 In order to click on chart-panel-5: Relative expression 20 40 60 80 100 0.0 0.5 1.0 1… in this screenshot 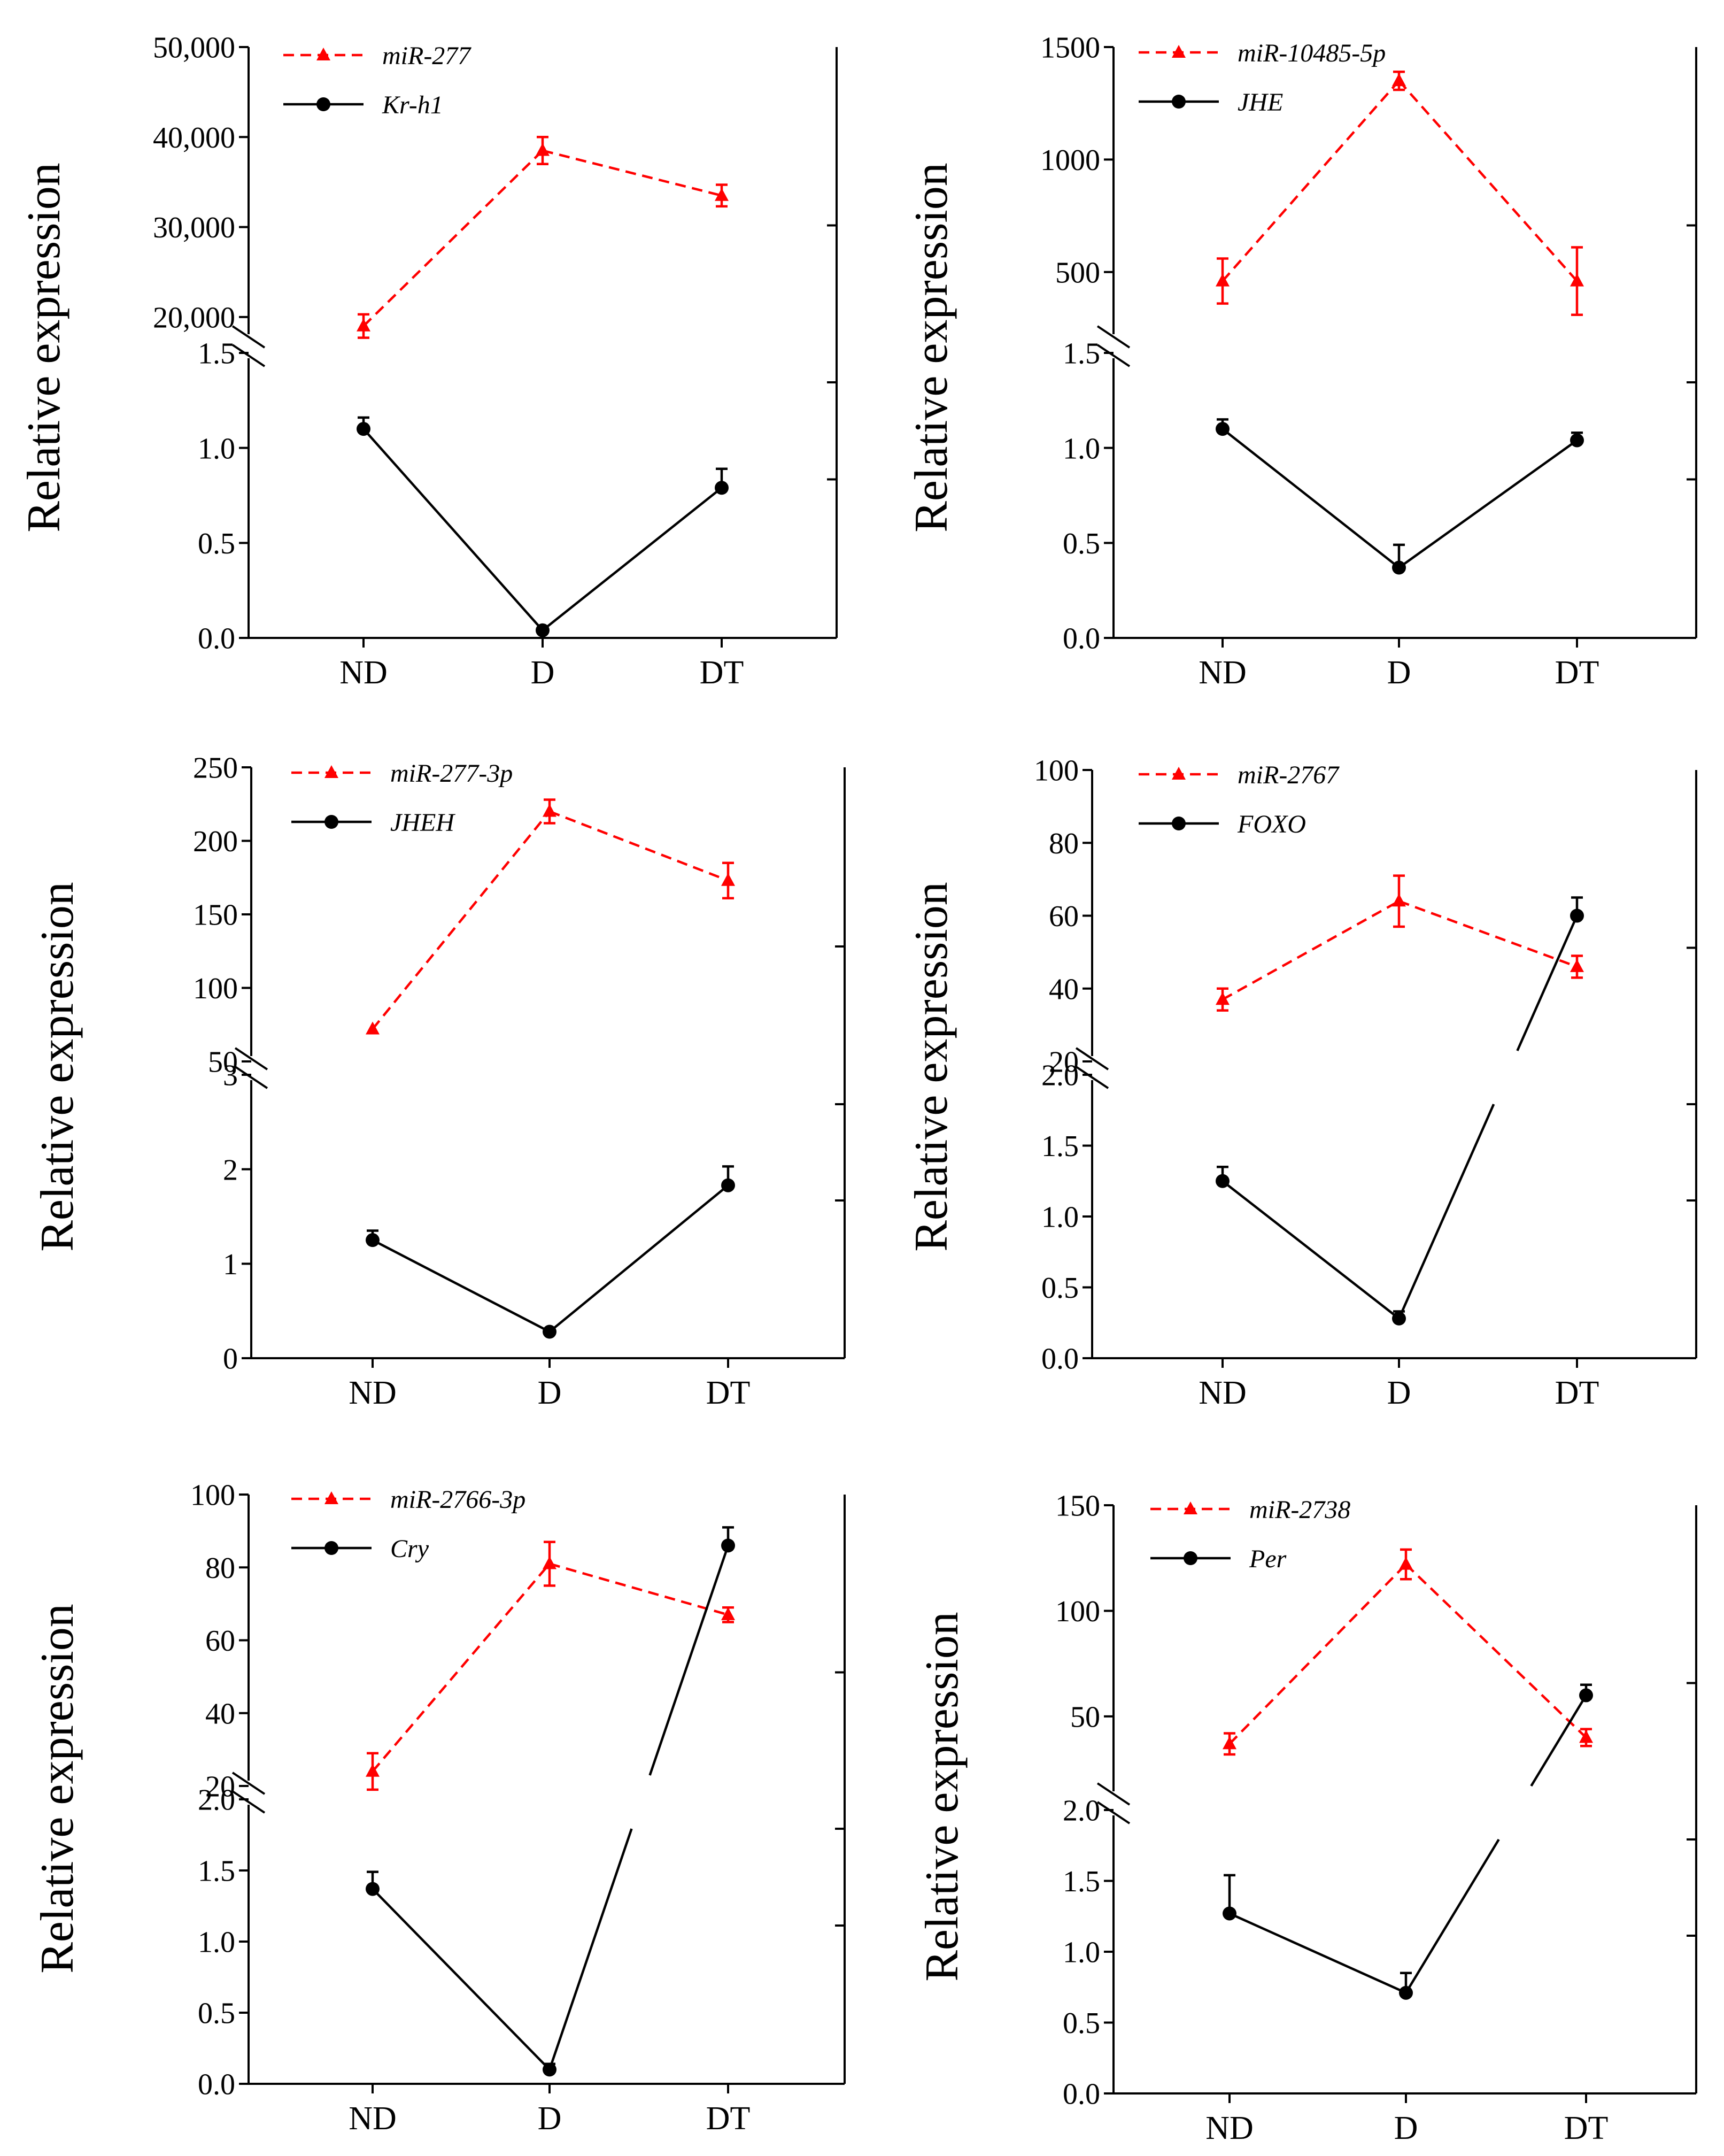, I will do `click(439, 1808)`.